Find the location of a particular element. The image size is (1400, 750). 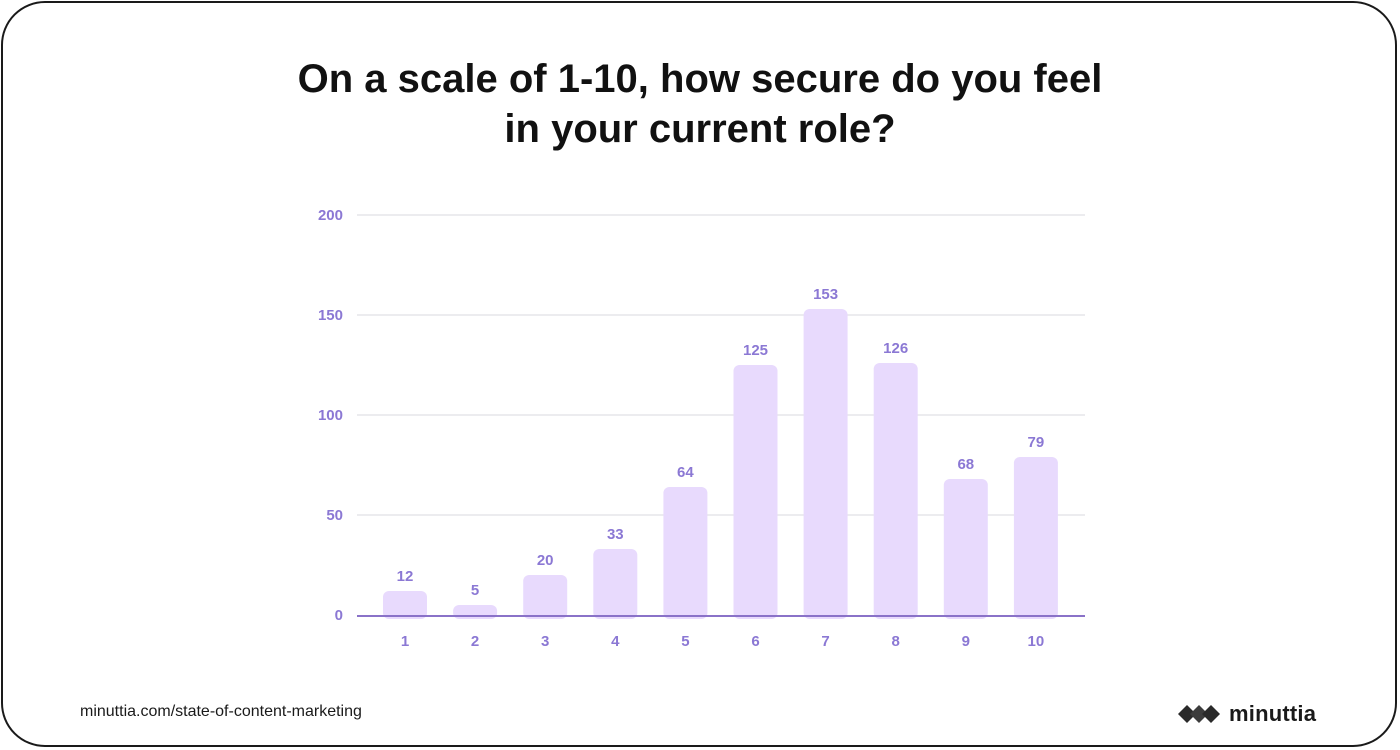

bar-value-label: 68 is located at coordinates (965, 464).